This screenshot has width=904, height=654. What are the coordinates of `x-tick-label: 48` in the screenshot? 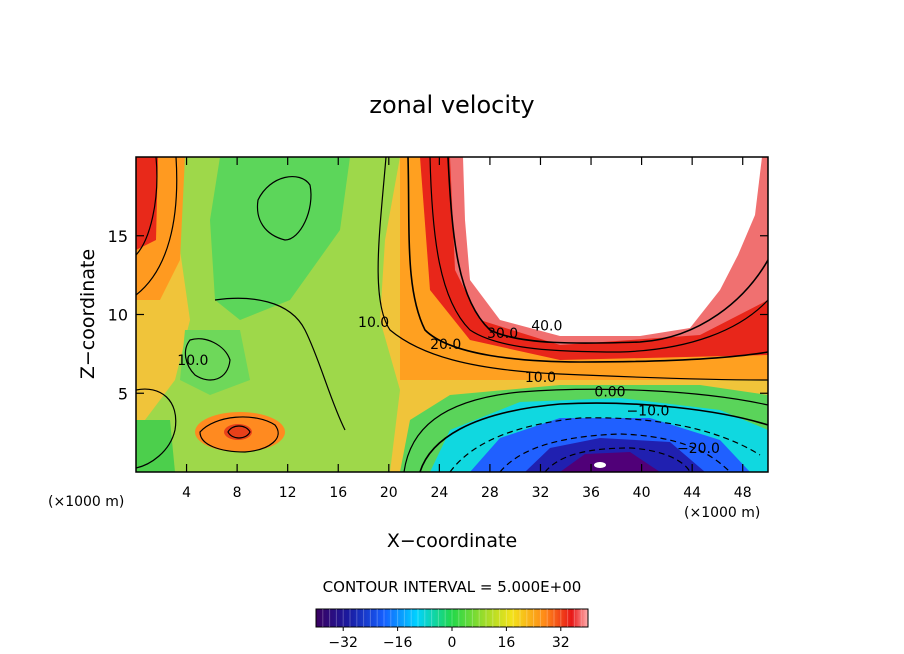 It's located at (743, 493).